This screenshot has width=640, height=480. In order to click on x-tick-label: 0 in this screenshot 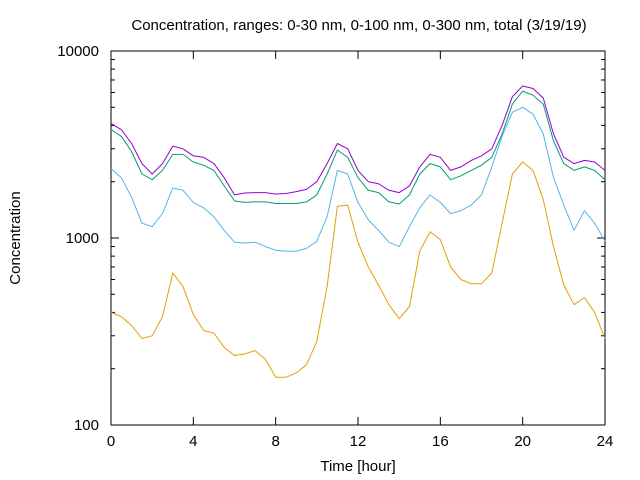, I will do `click(111, 441)`.